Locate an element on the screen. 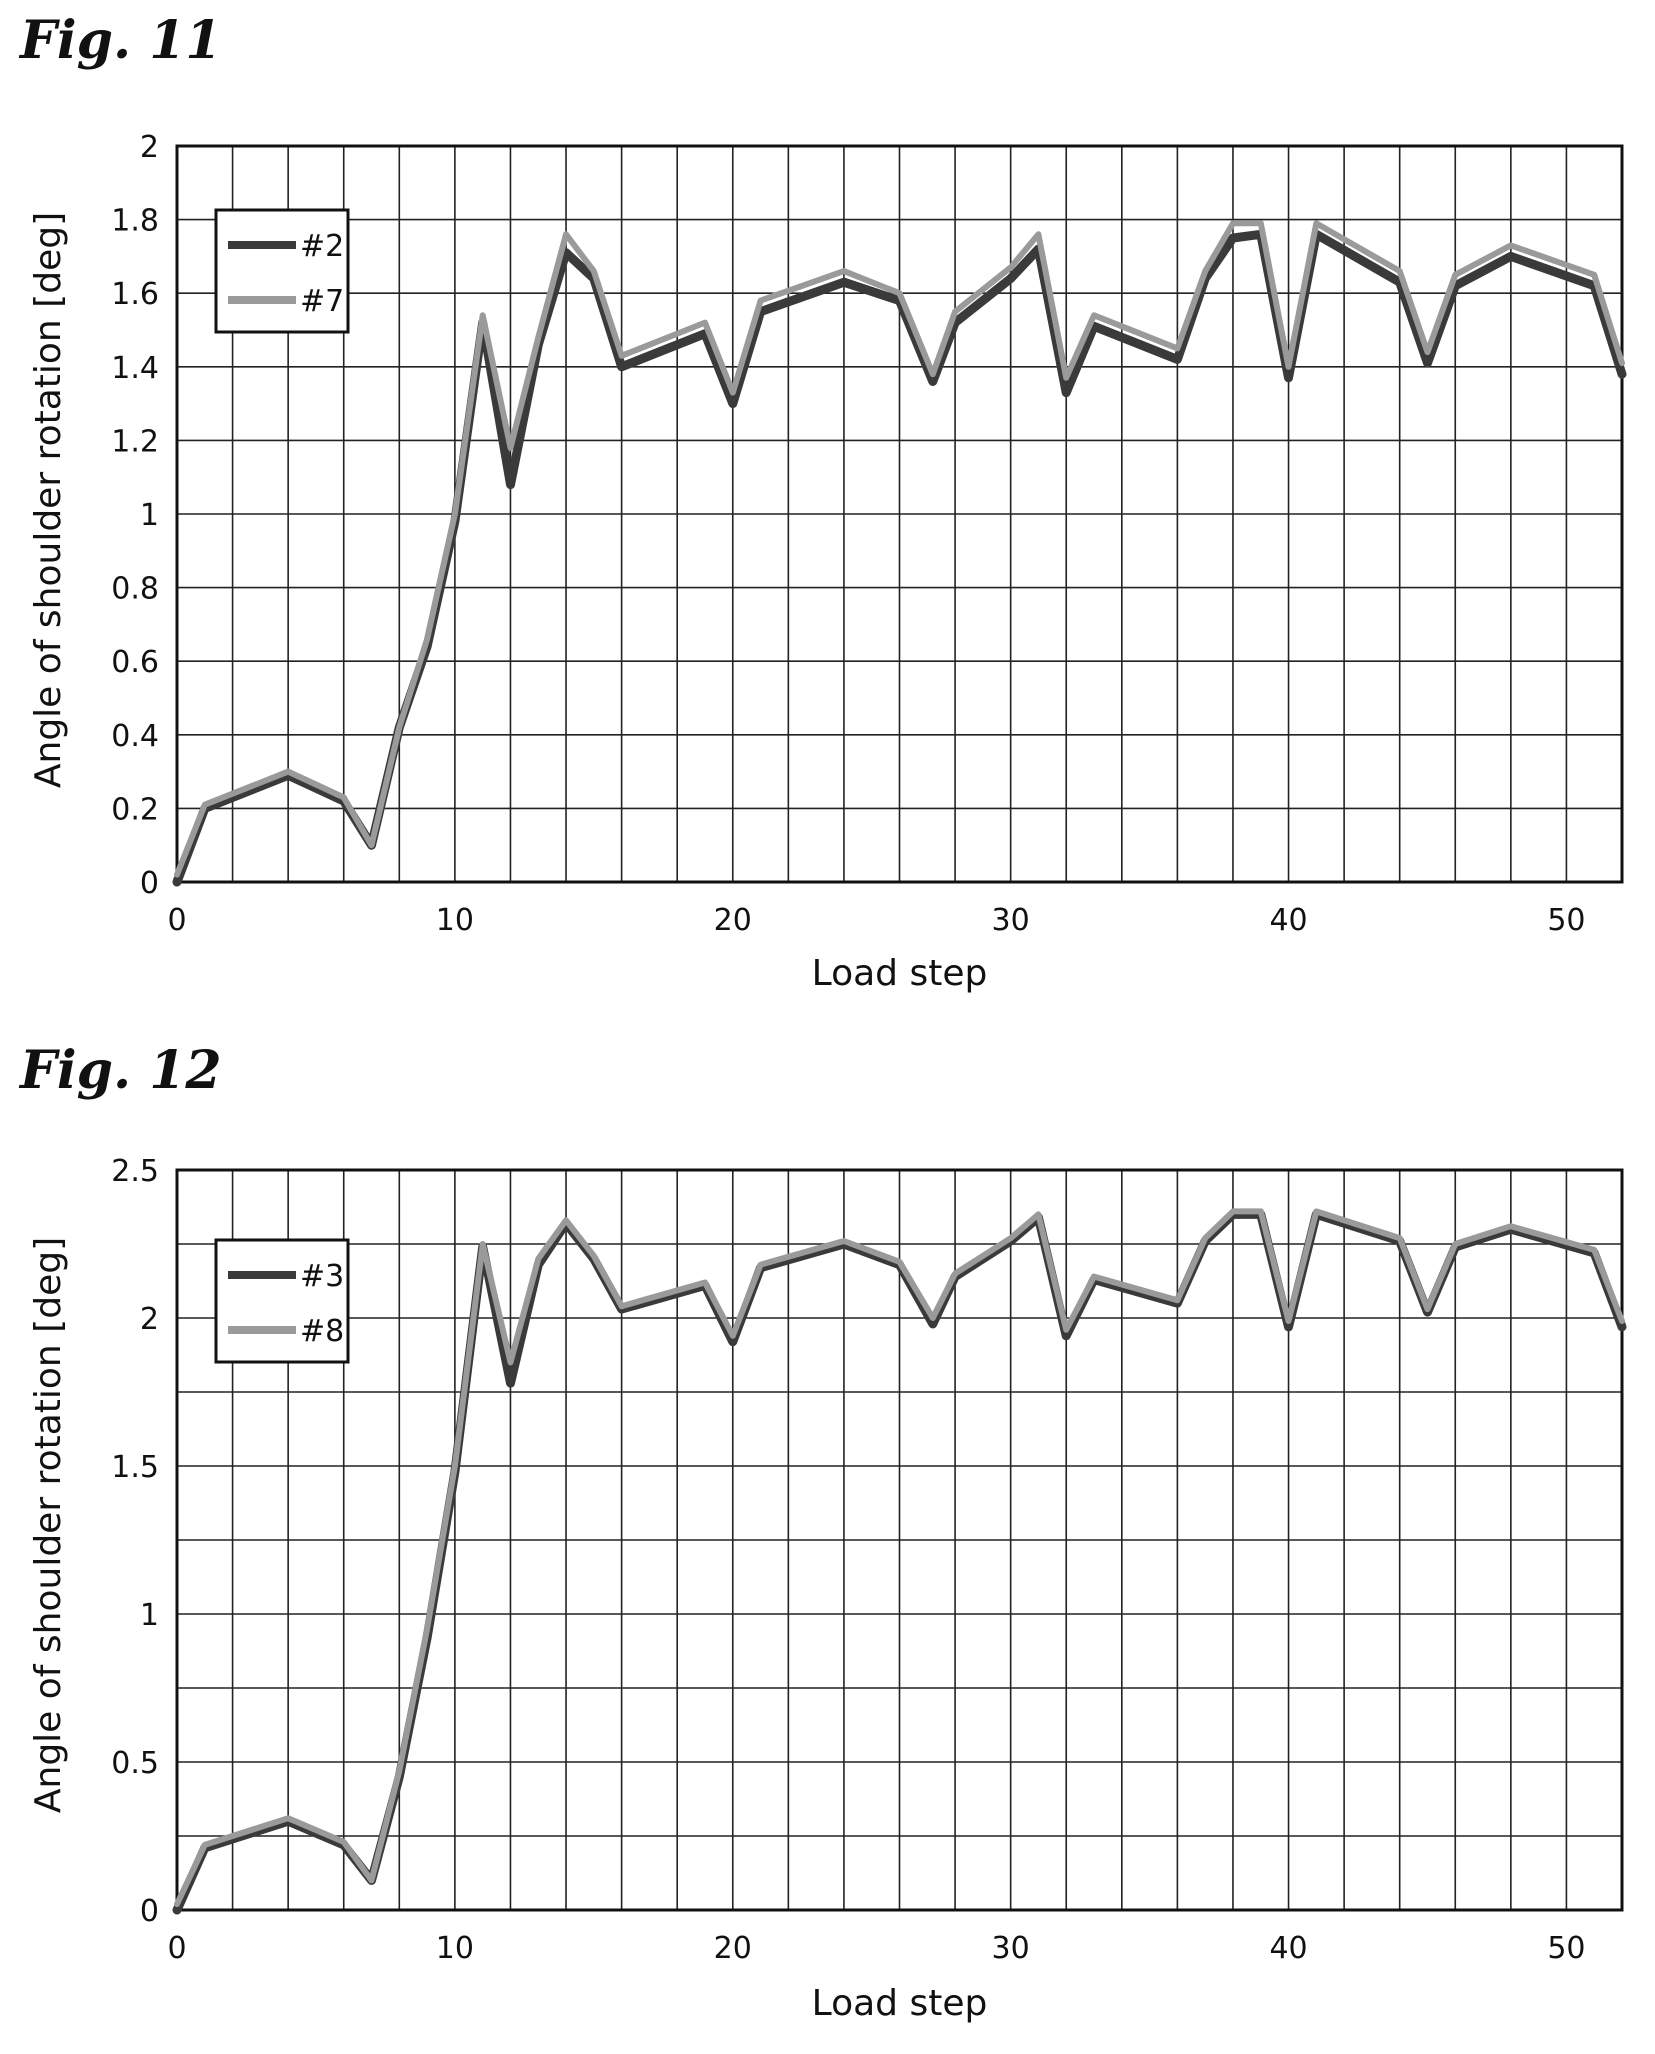 This screenshot has width=1655, height=2054. legend-label: #7 is located at coordinates (322, 301).